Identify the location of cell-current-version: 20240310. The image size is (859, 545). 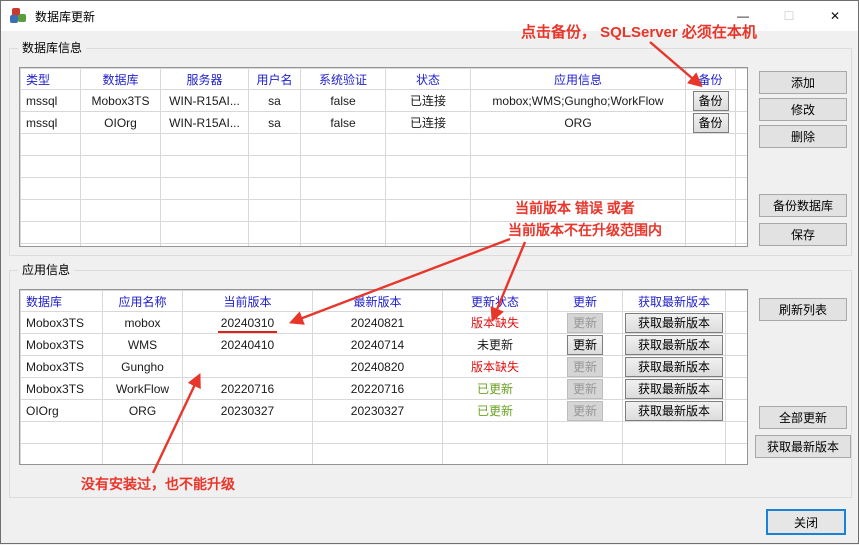
(247, 322).